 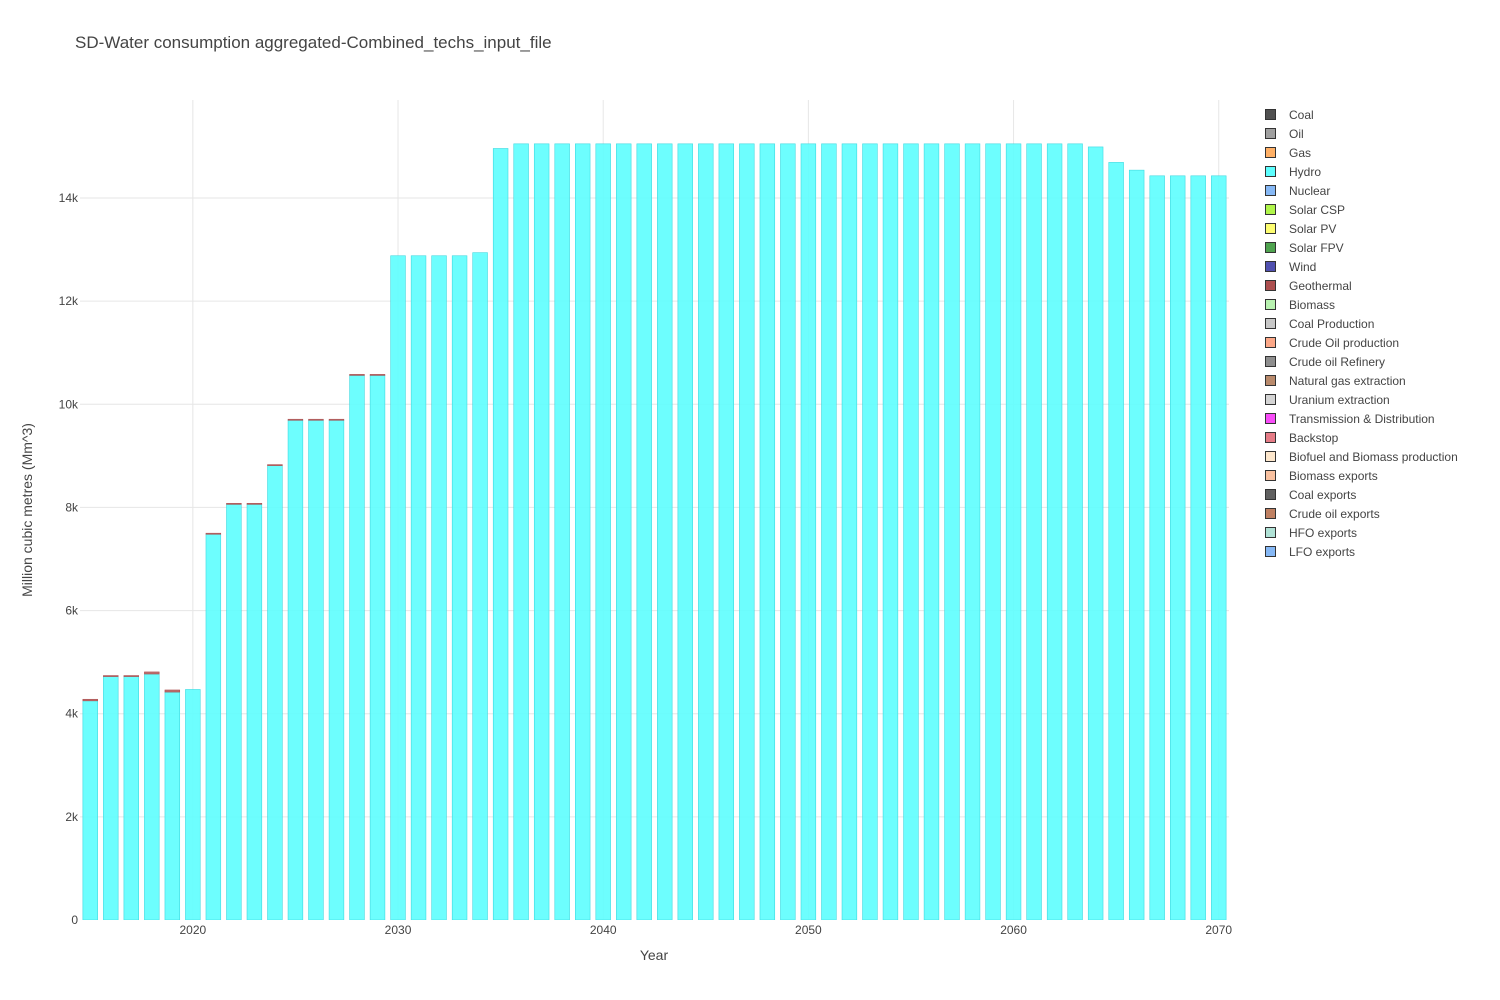 I want to click on bar-hydro-2068, so click(x=1178, y=547).